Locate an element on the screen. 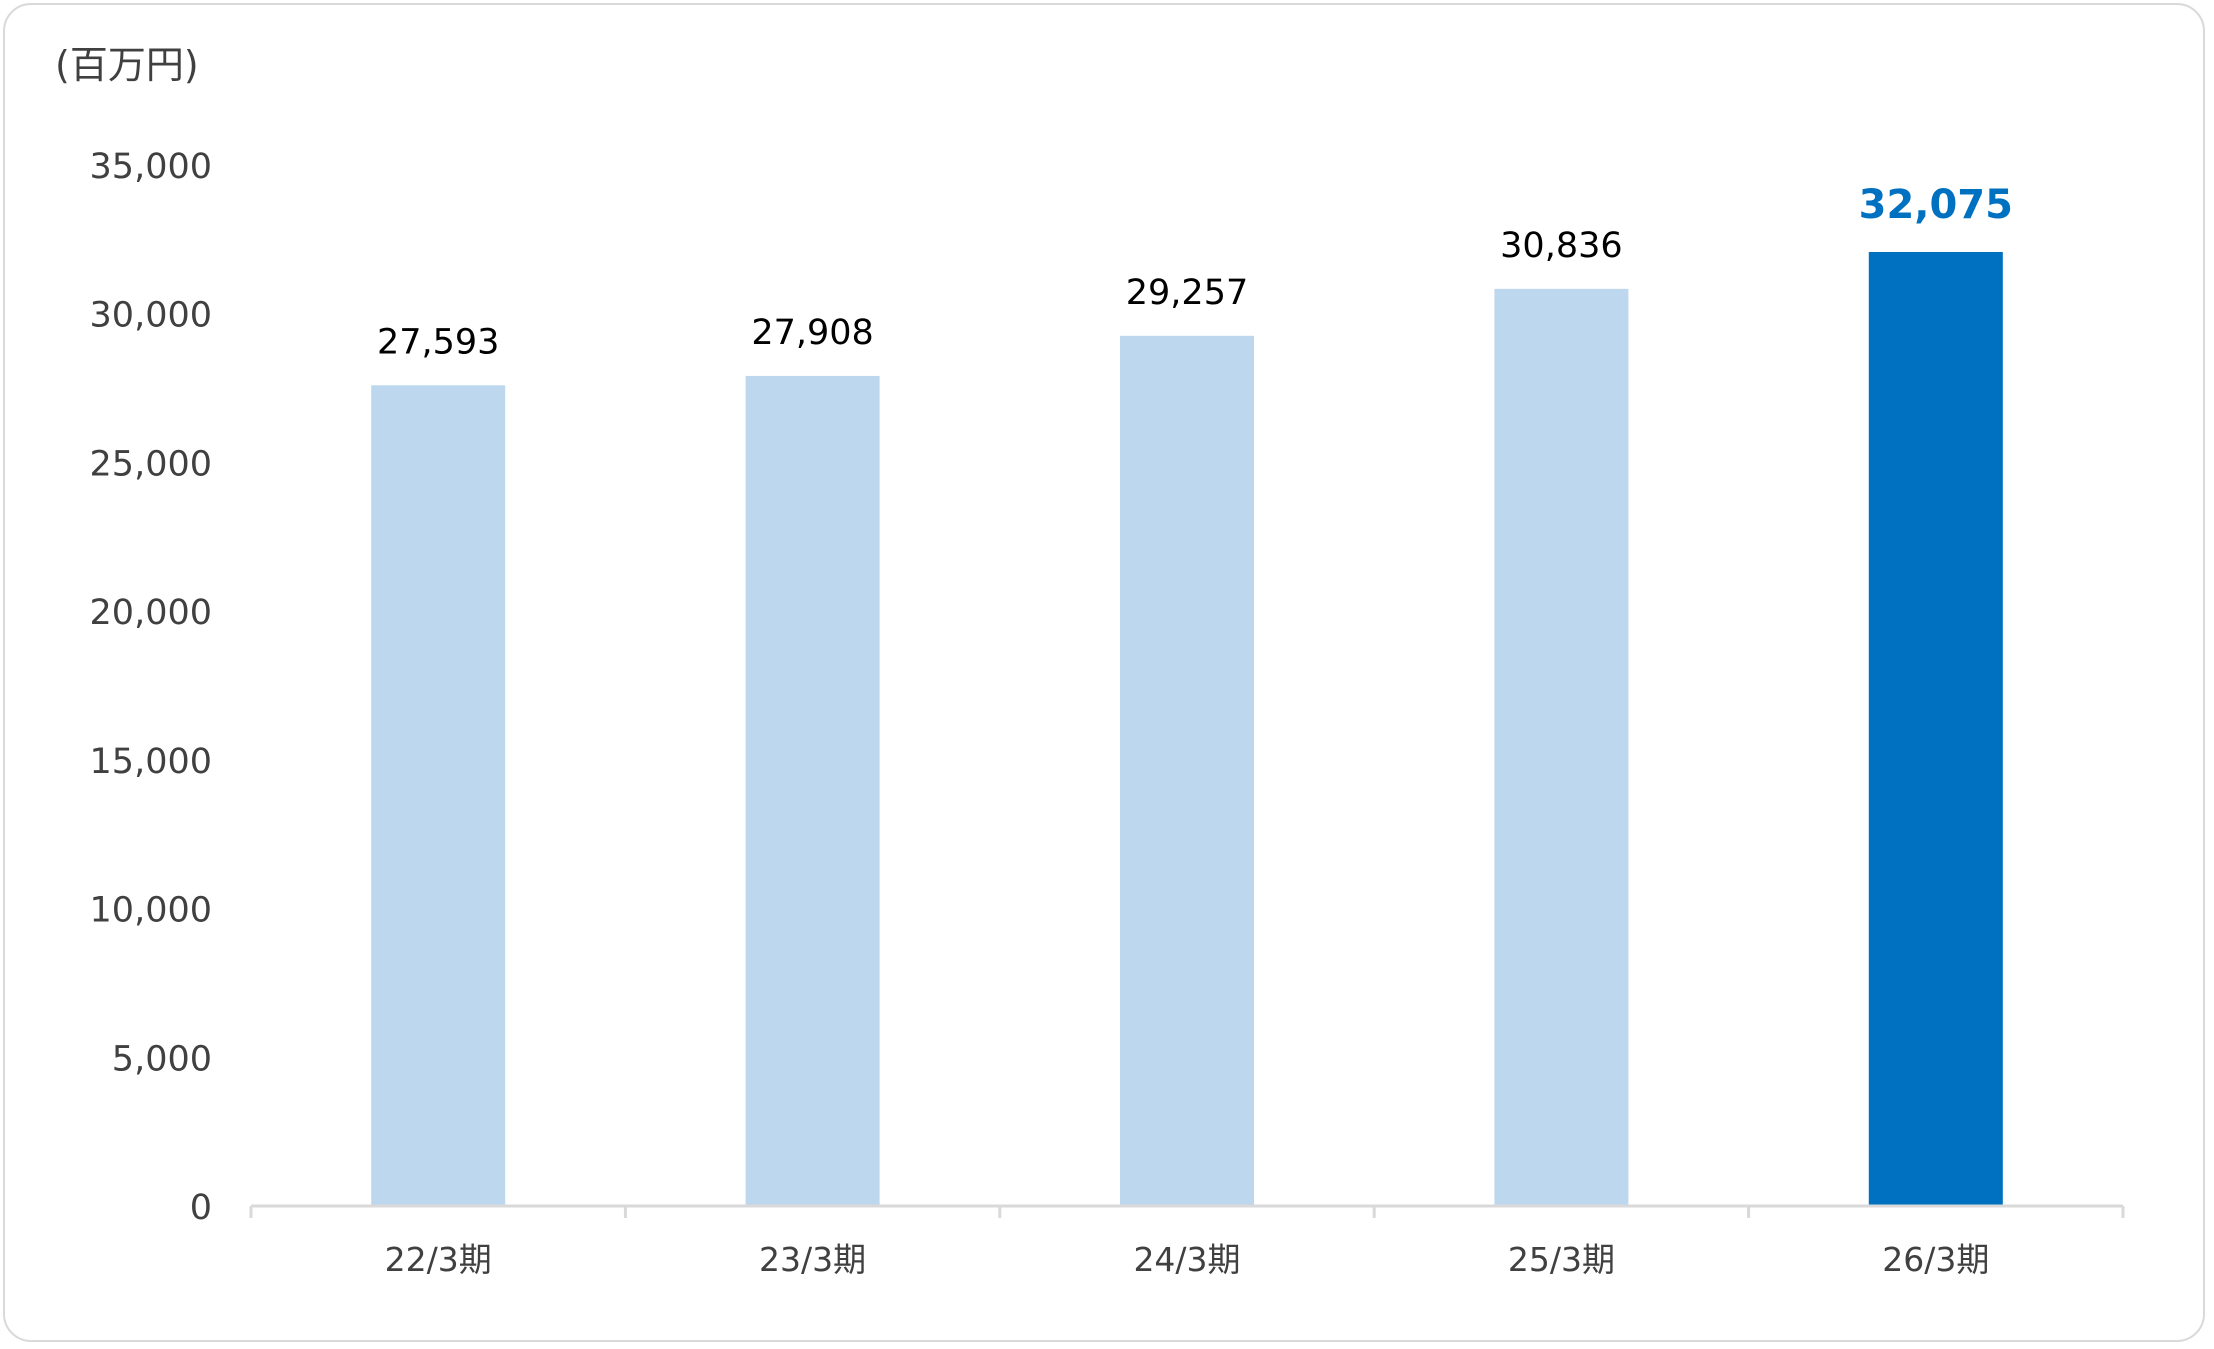 This screenshot has height=1349, width=2214. x-tick-label: 24/3期 is located at coordinates (1186, 1259).